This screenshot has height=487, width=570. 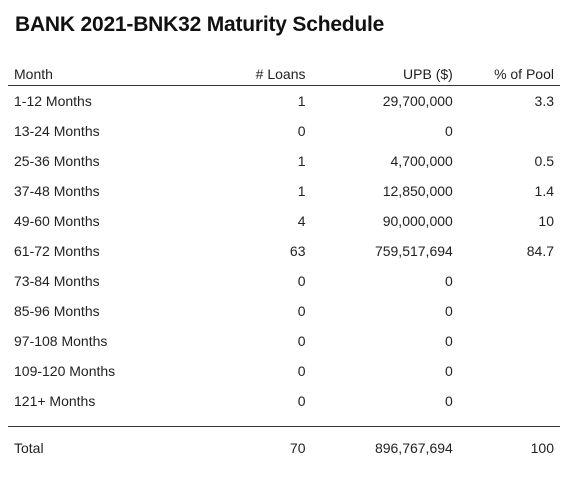 What do you see at coordinates (385, 74) in the screenshot?
I see `column-header-upb: UPB ($)` at bounding box center [385, 74].